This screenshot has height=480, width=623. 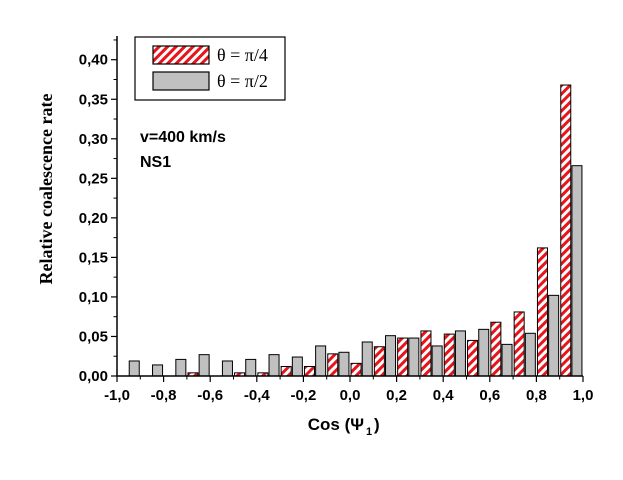 What do you see at coordinates (242, 81) in the screenshot?
I see `legend-label-pi2: θ = π/2` at bounding box center [242, 81].